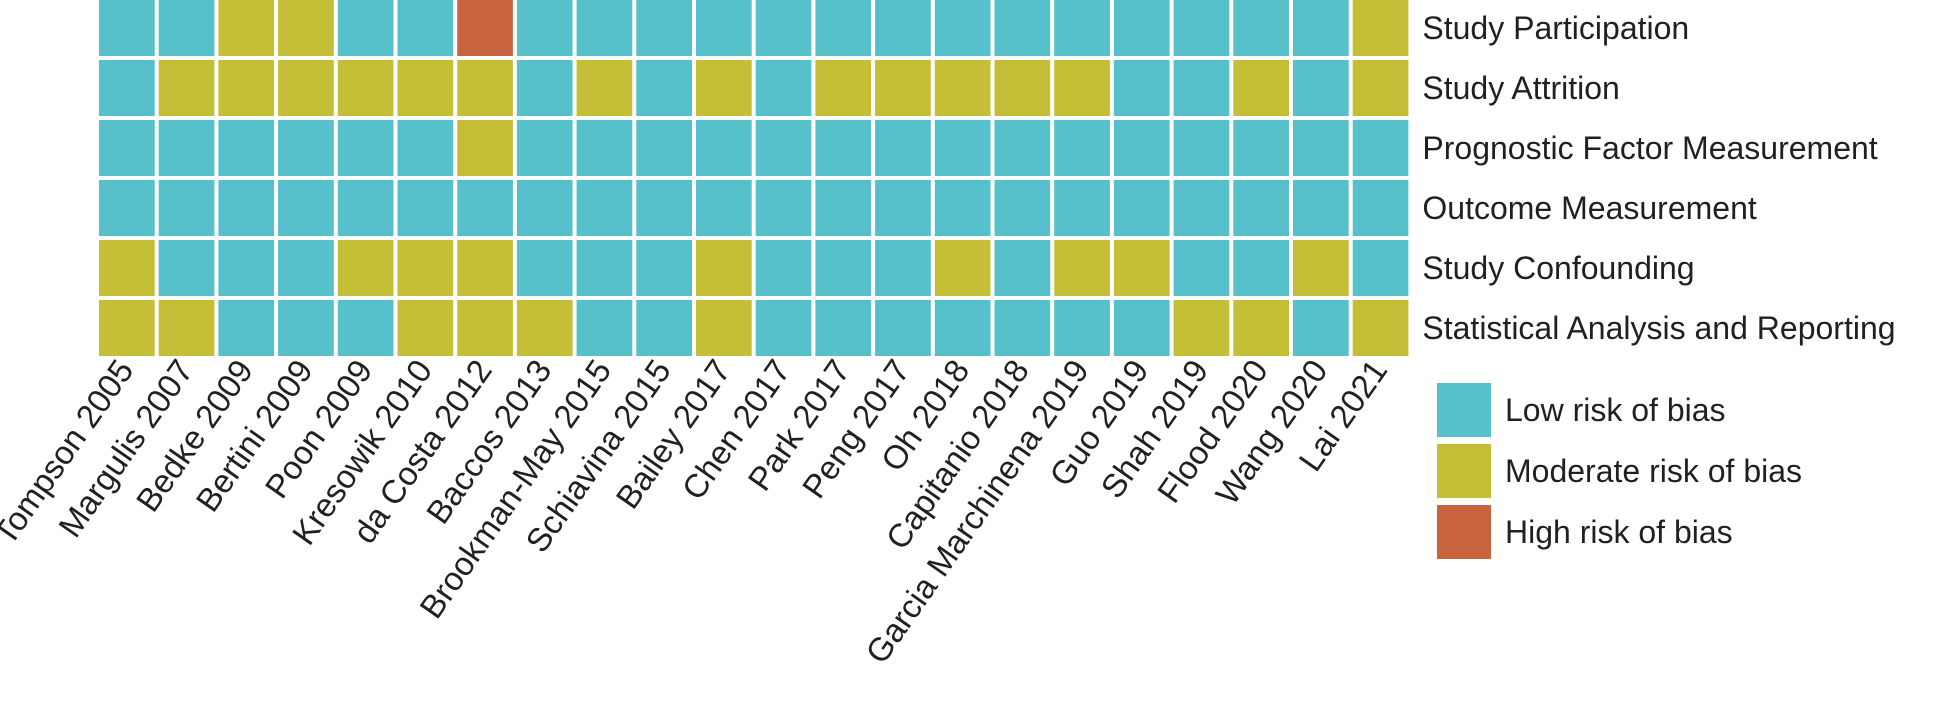 The height and width of the screenshot is (714, 1949). Describe the element at coordinates (1555, 28) in the screenshot. I see `row-label: Study Participation` at that location.